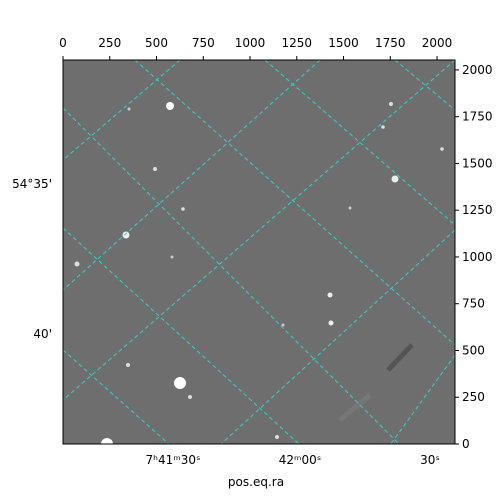  Describe the element at coordinates (109, 43) in the screenshot. I see `x-tick-label: 250` at that location.